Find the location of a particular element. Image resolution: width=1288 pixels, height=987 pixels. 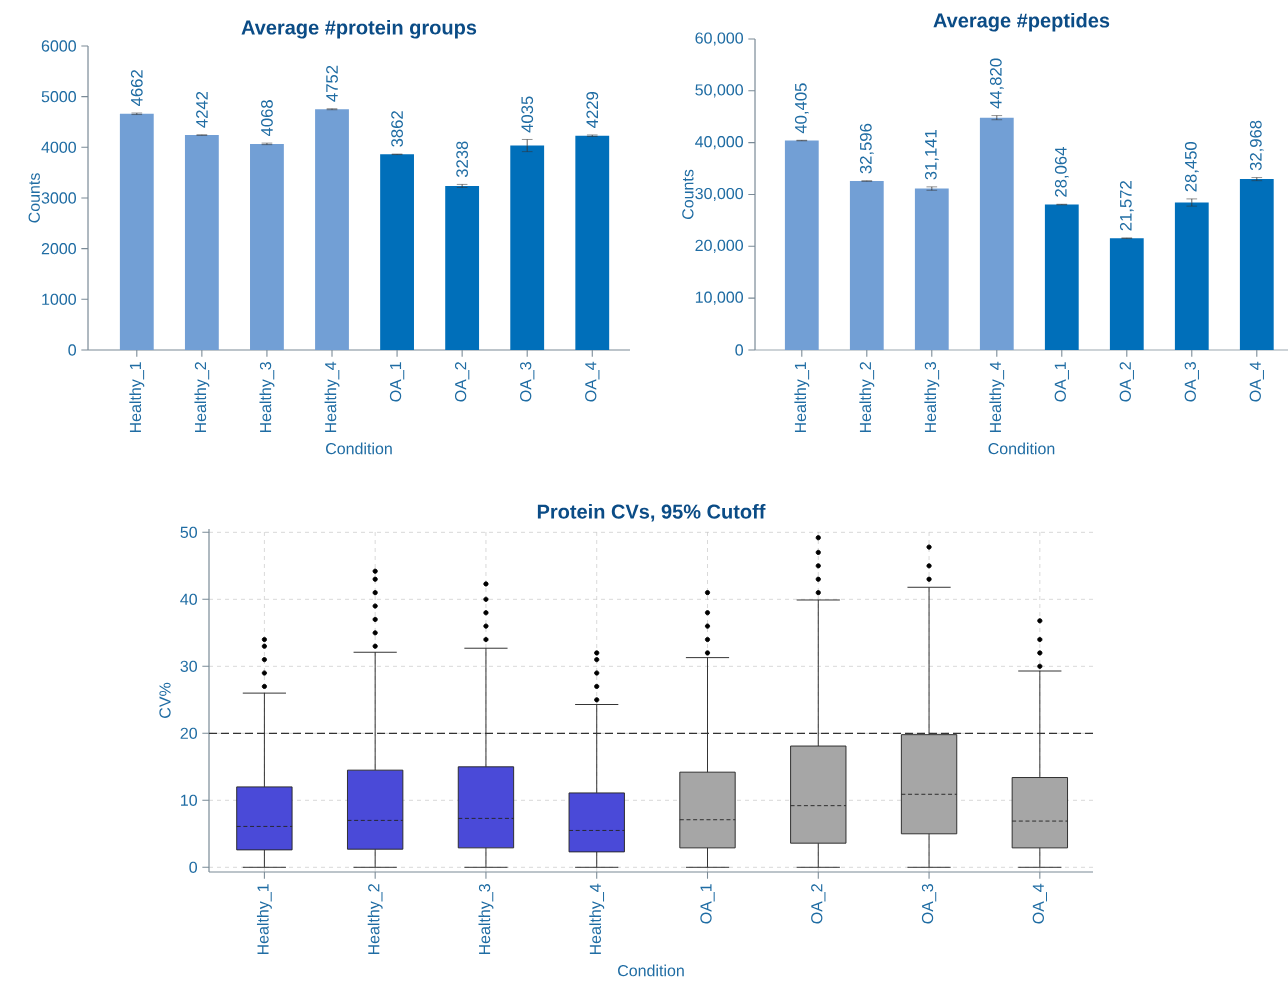

y-tick-label: 30 is located at coordinates (189, 666).